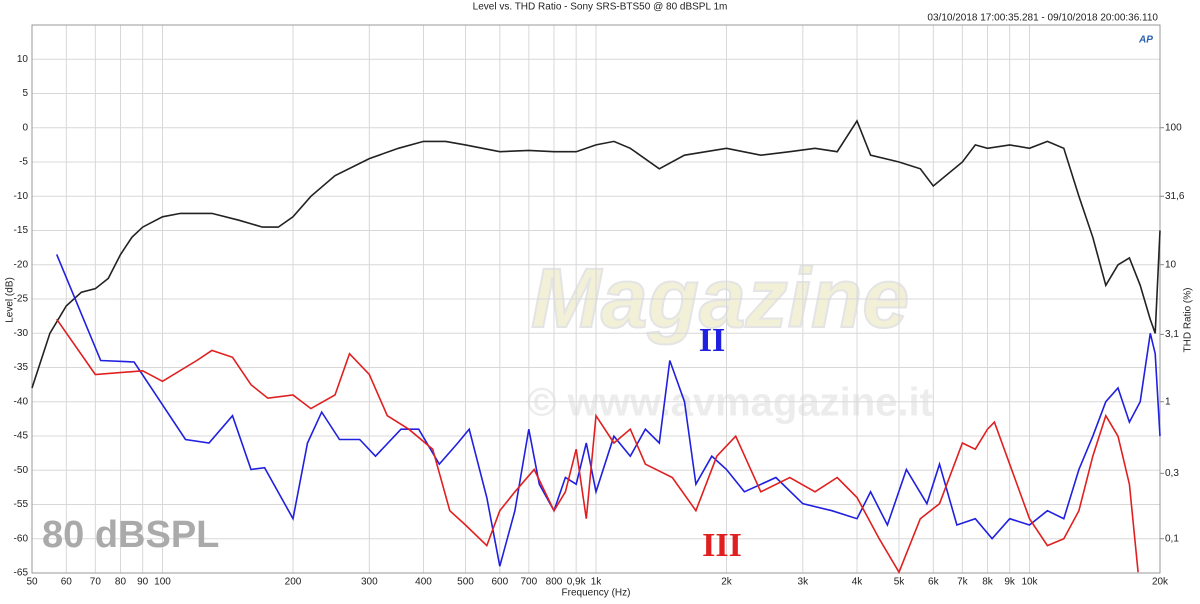  I want to click on x-tick-label: 600, so click(499, 582).